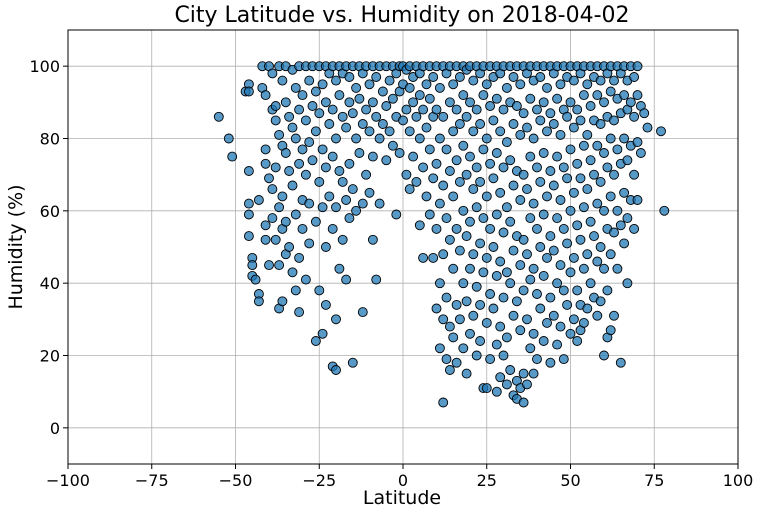  What do you see at coordinates (236, 480) in the screenshot?
I see `x-tick-label-2: −50` at bounding box center [236, 480].